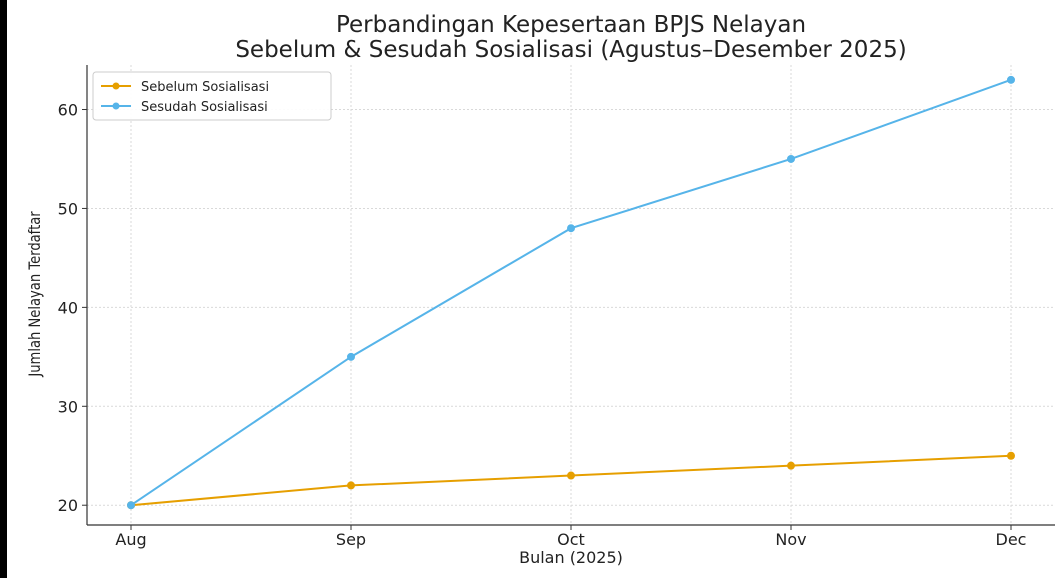  Describe the element at coordinates (1011, 539) in the screenshot. I see `x-tick-label: Dec` at that location.